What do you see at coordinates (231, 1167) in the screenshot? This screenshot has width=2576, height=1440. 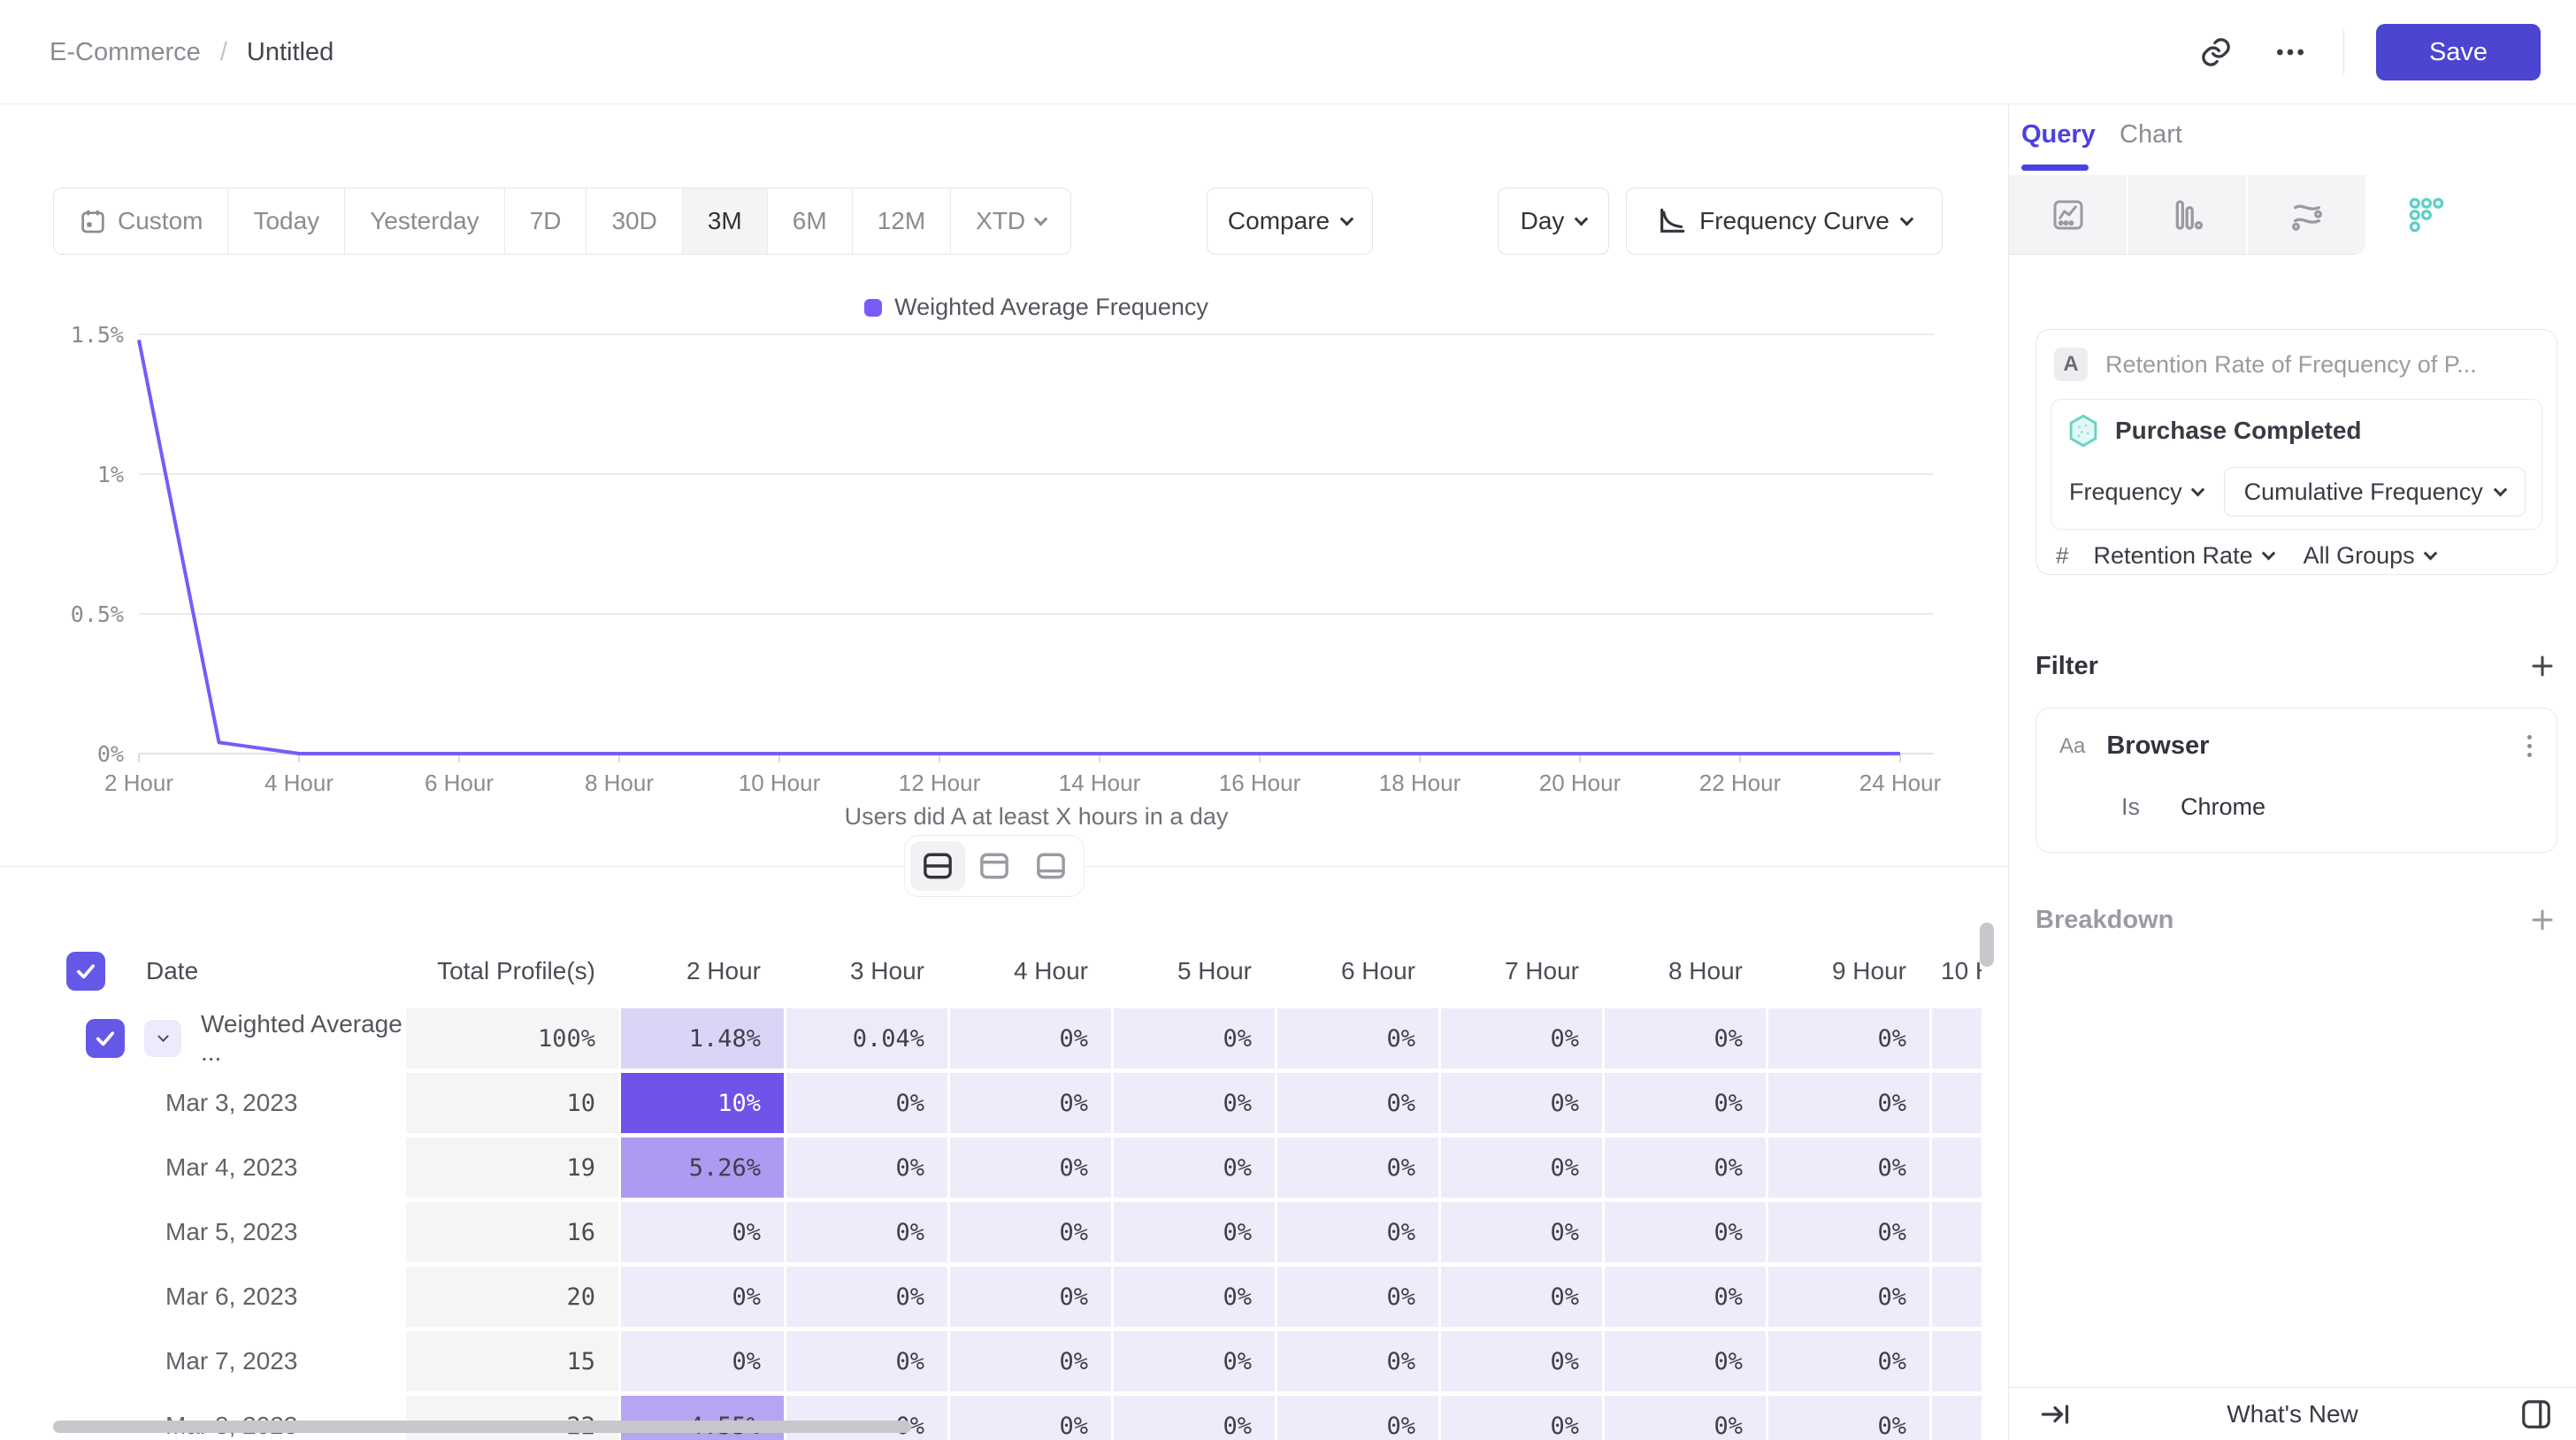 I see `row-label: Mar 4, 2023` at bounding box center [231, 1167].